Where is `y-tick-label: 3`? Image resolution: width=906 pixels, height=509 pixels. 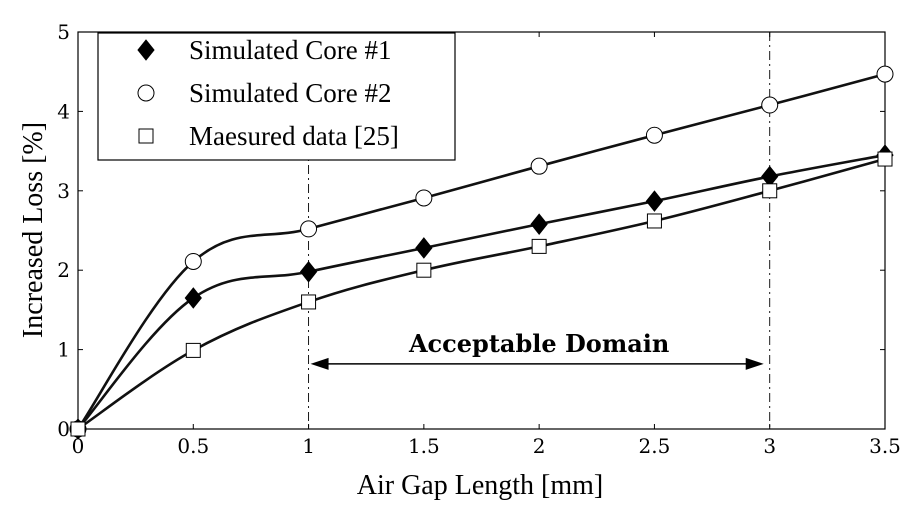 y-tick-label: 3 is located at coordinates (63, 191).